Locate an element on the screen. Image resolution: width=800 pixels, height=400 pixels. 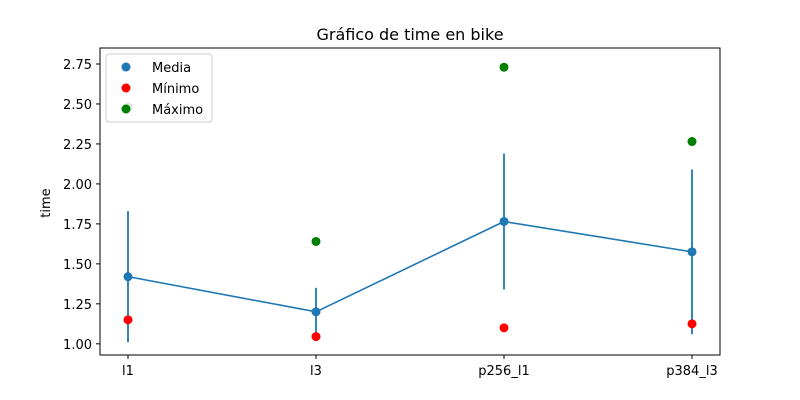
x-tick-label: l1 is located at coordinates (128, 371).